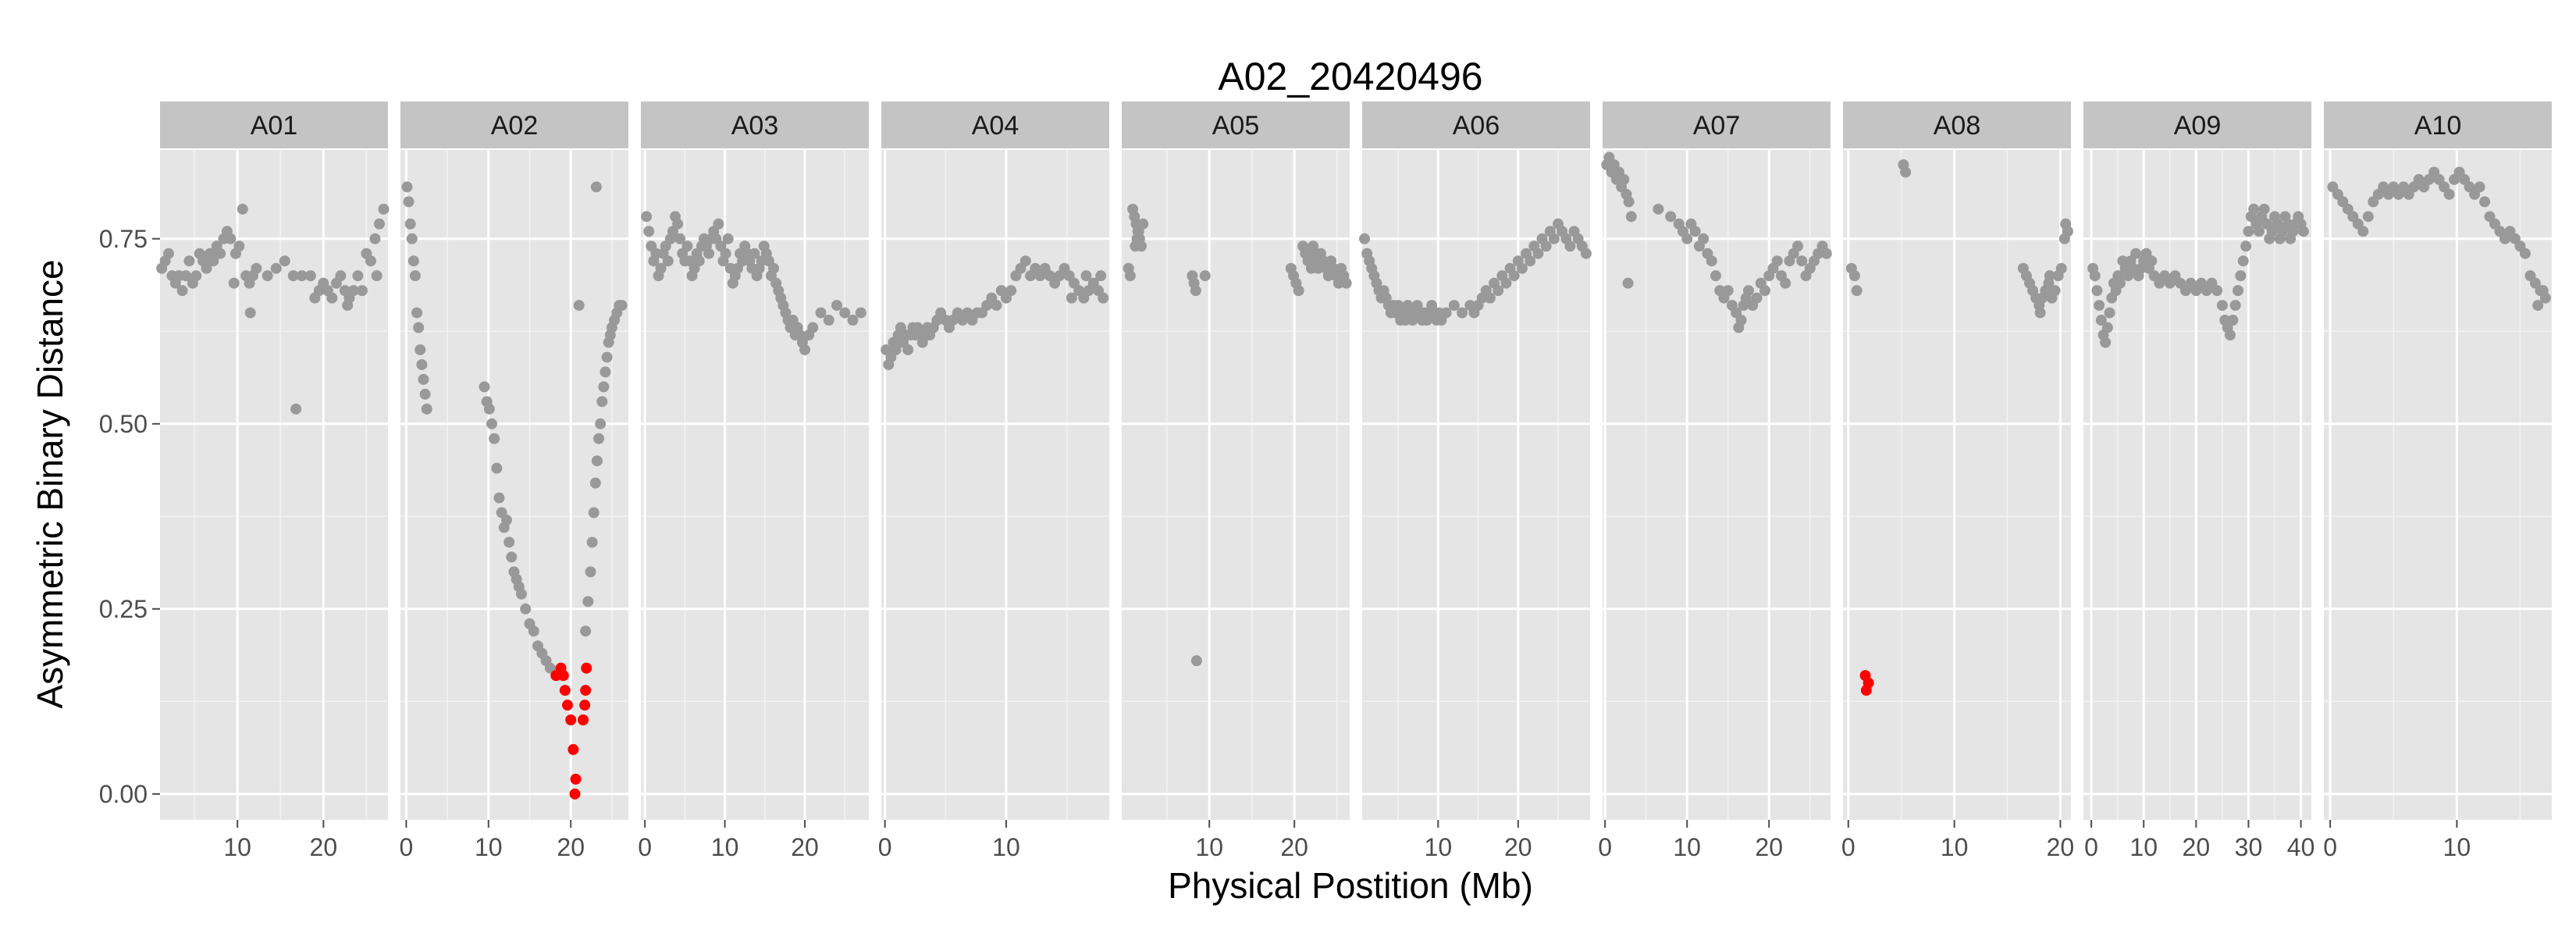 This screenshot has width=2576, height=937. I want to click on strip-label: A03, so click(755, 126).